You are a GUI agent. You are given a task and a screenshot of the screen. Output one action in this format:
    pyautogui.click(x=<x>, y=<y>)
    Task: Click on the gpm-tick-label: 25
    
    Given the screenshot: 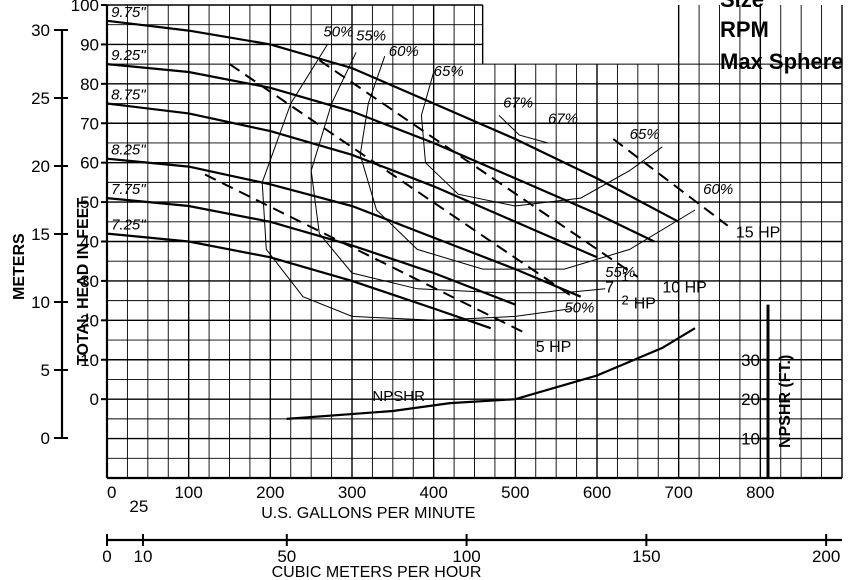 What is the action you would take?
    pyautogui.click(x=138, y=506)
    